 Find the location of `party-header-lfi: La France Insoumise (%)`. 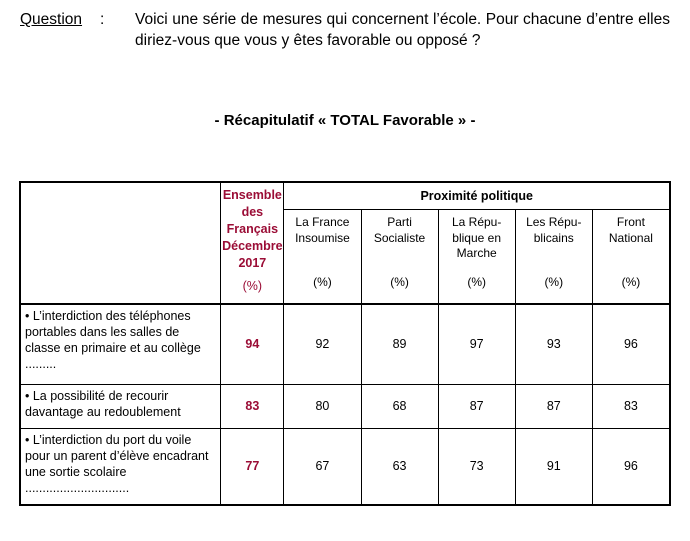

party-header-lfi: La France Insoumise (%) is located at coordinates (322, 257).